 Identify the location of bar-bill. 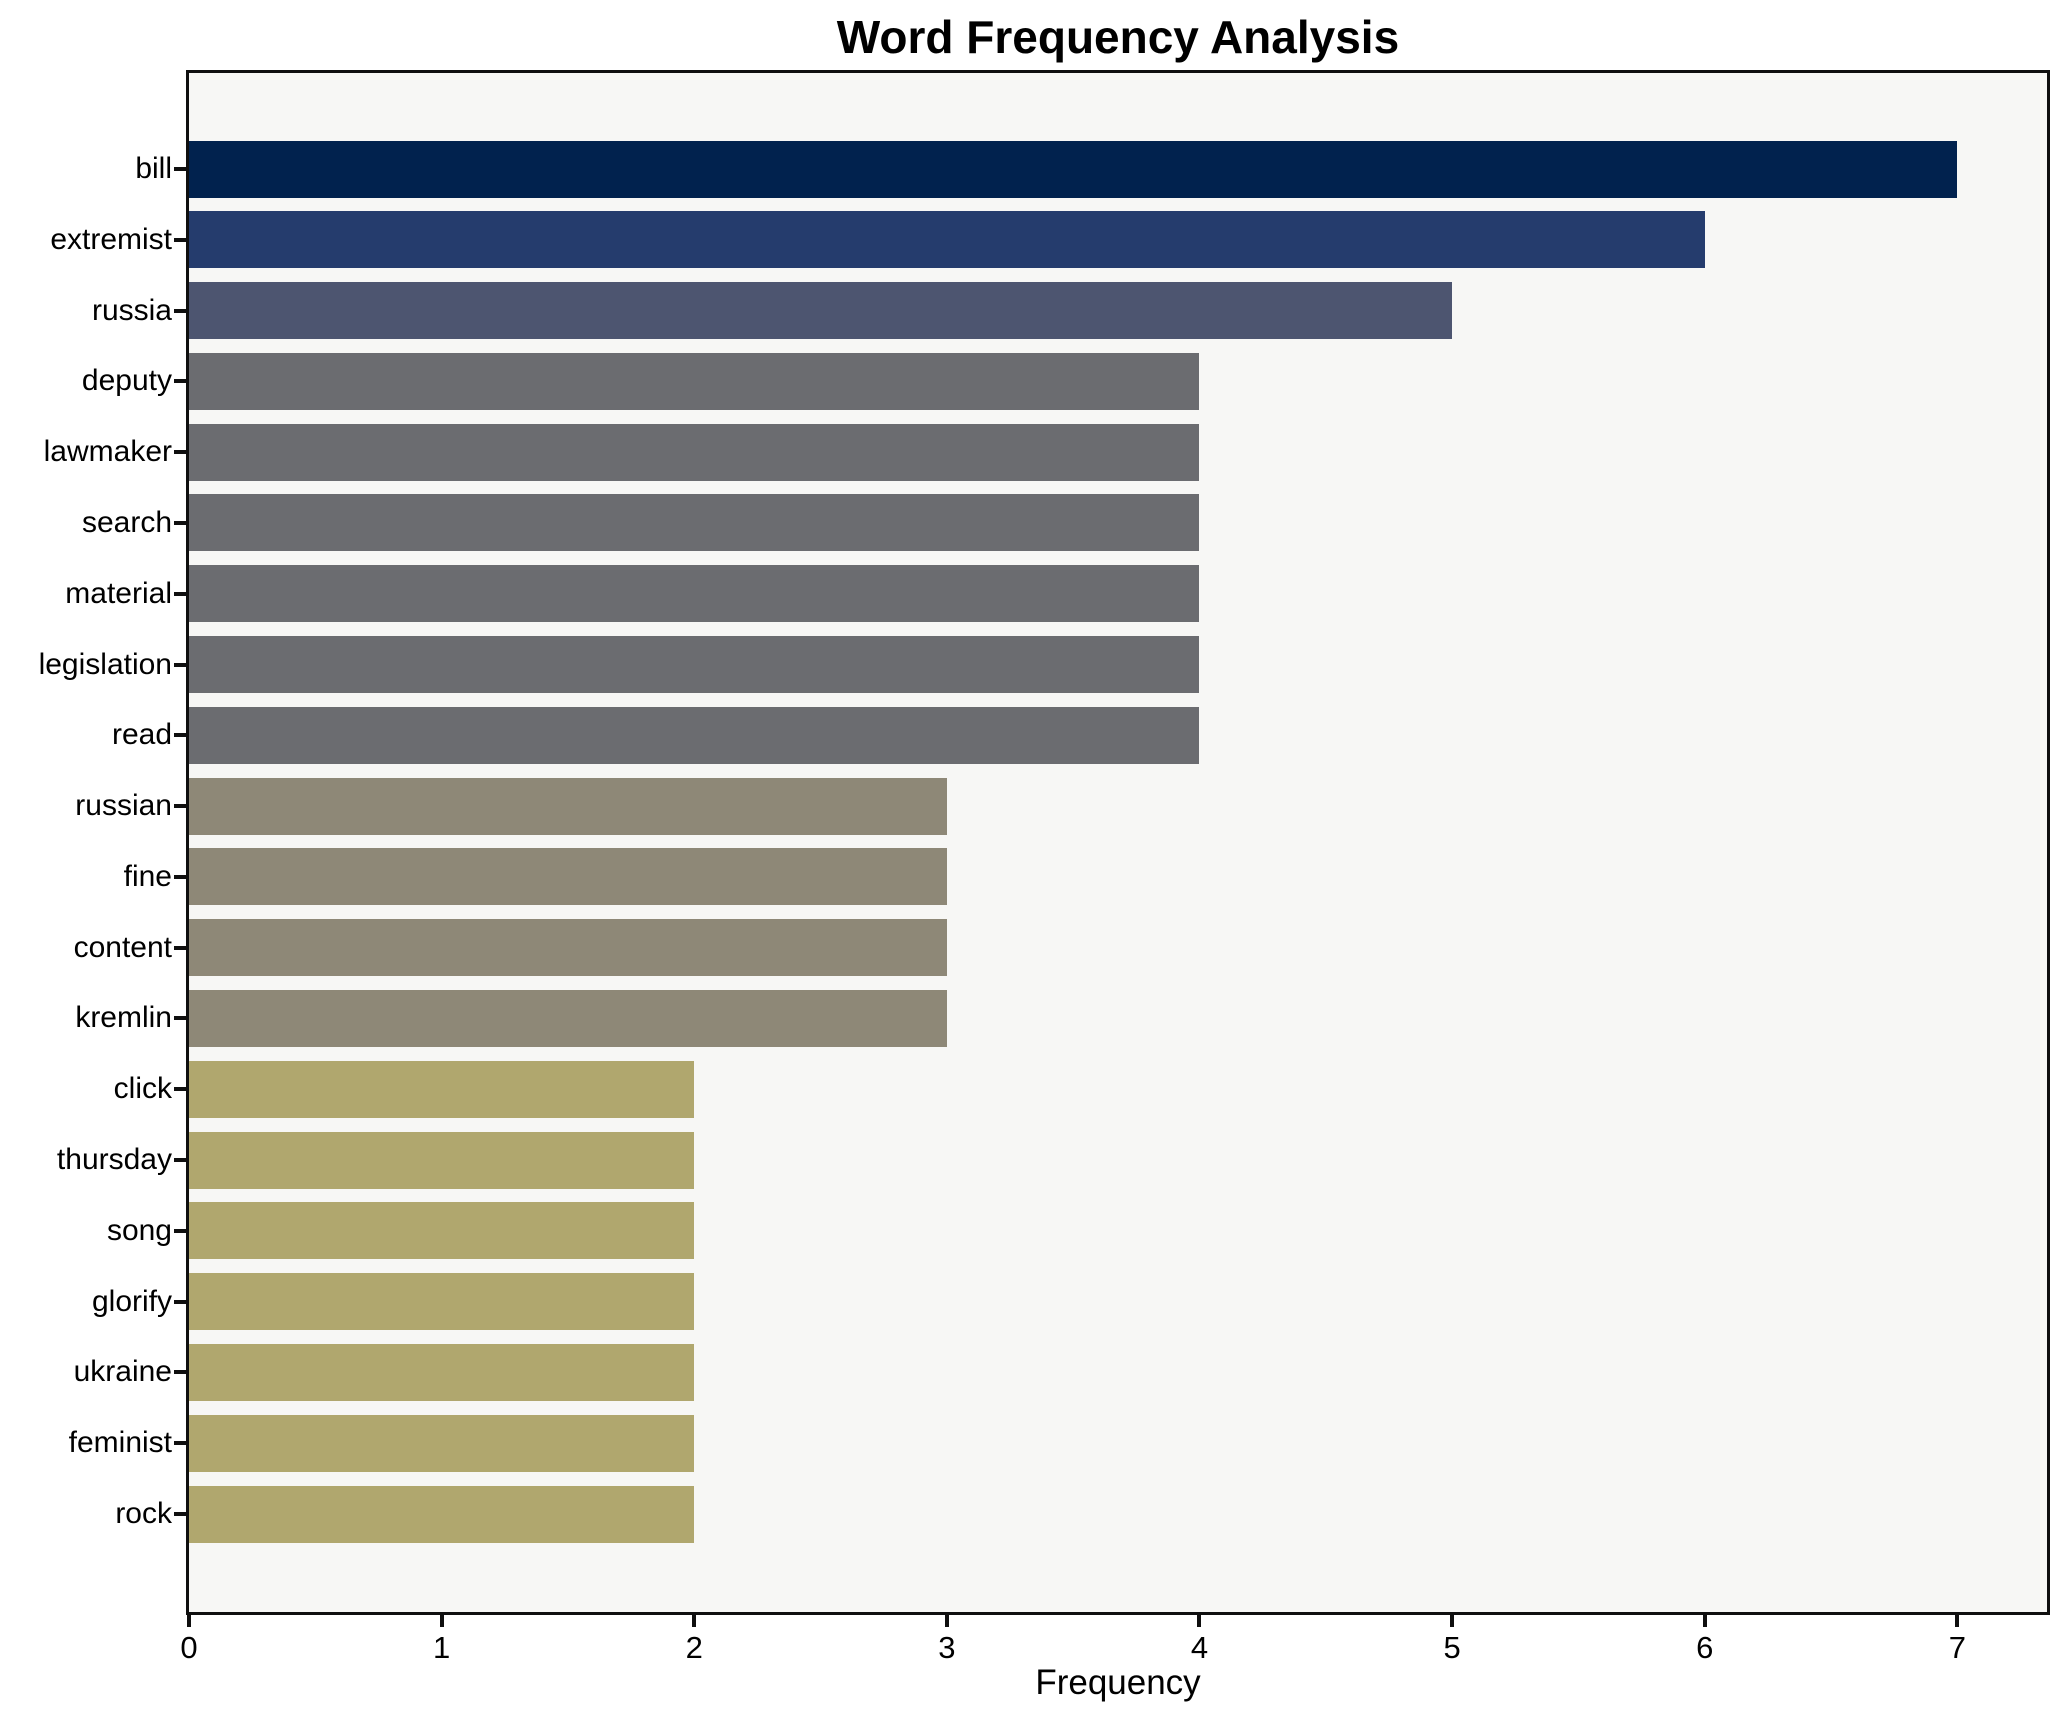
(1073, 169).